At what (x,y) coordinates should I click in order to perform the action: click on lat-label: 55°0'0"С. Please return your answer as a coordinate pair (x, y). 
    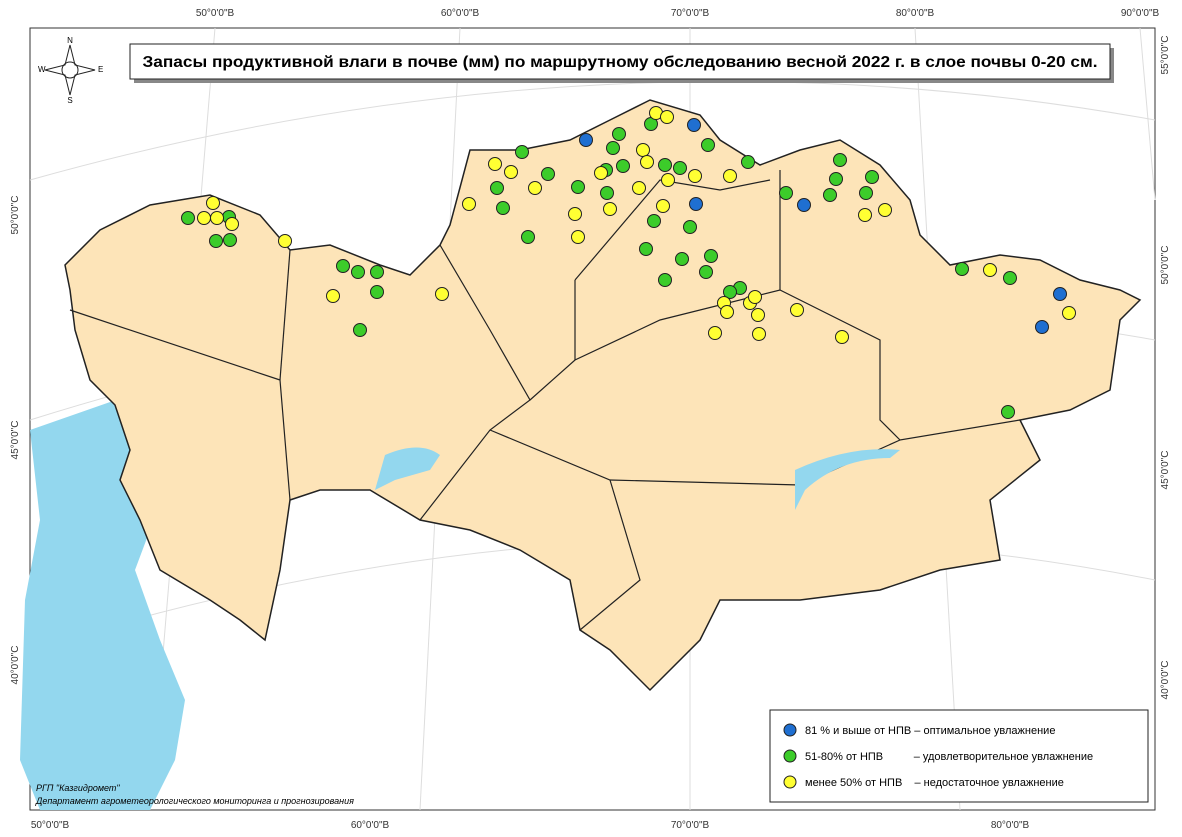
    Looking at the image, I should click on (1165, 55).